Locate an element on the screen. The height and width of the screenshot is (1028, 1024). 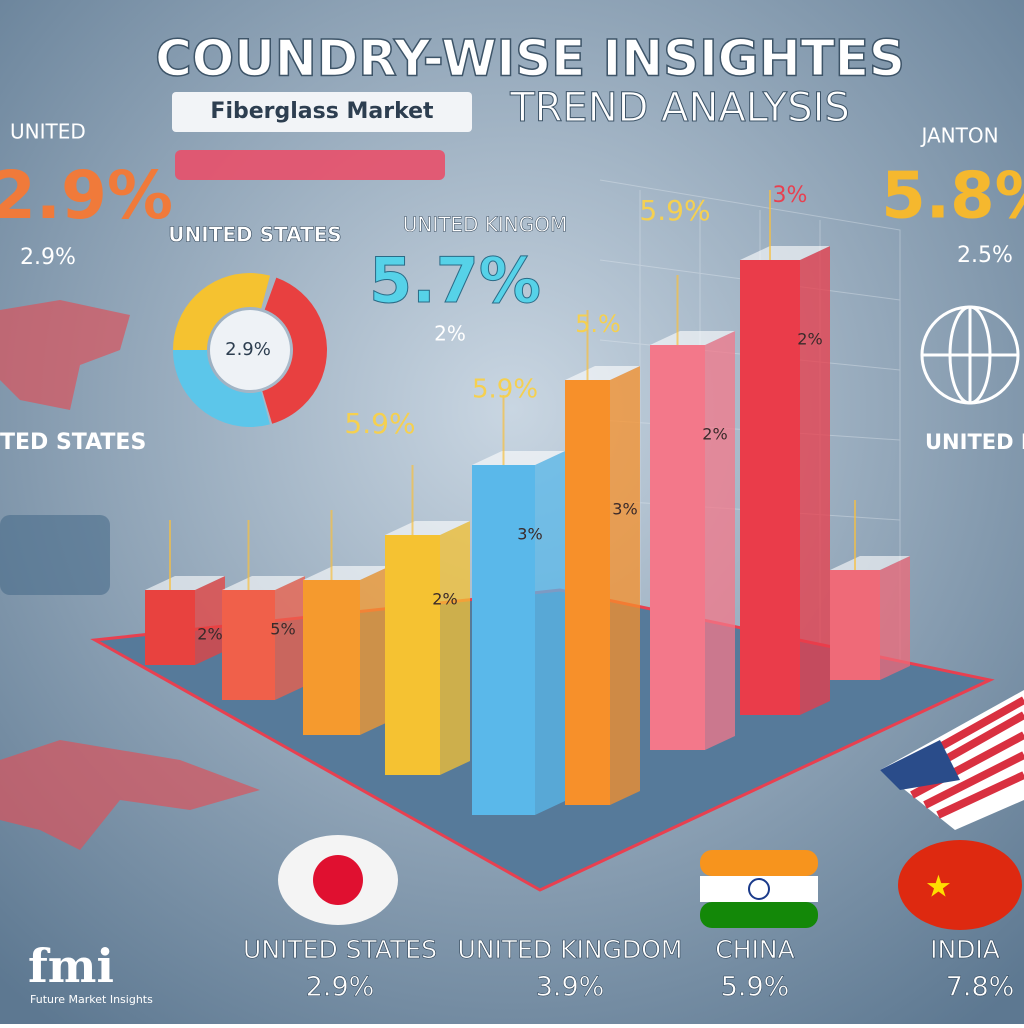
highlight-value: 5.7% is located at coordinates (455, 280).